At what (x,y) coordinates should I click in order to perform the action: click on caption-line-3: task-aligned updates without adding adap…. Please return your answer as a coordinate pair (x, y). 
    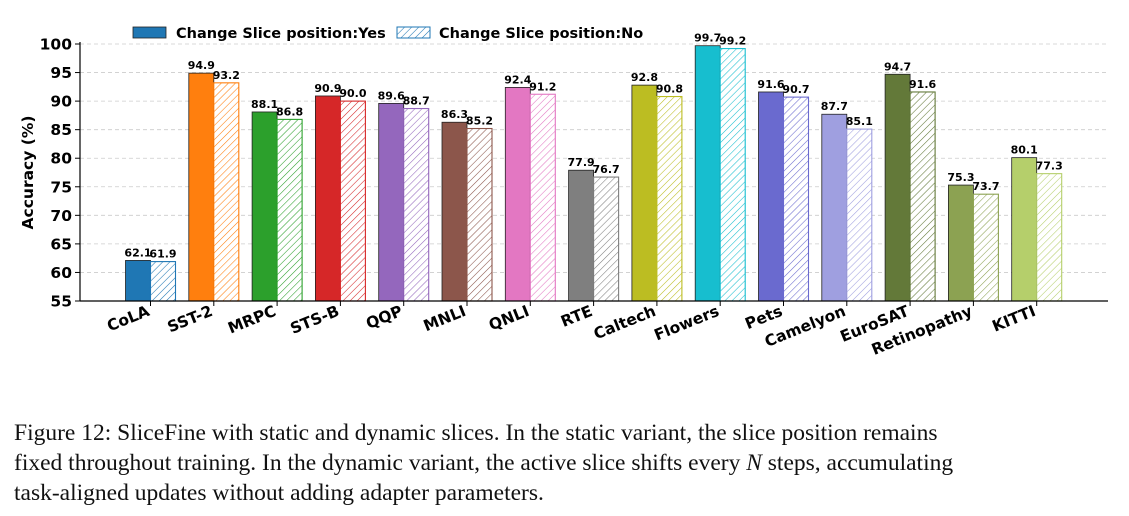
    Looking at the image, I should click on (279, 493).